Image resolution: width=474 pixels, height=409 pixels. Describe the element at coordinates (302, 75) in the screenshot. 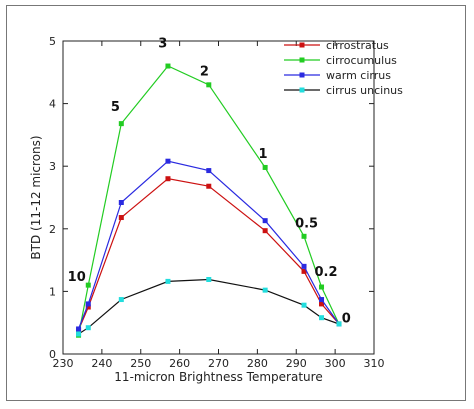

I see `legend-marker-warm-cirrus` at that location.